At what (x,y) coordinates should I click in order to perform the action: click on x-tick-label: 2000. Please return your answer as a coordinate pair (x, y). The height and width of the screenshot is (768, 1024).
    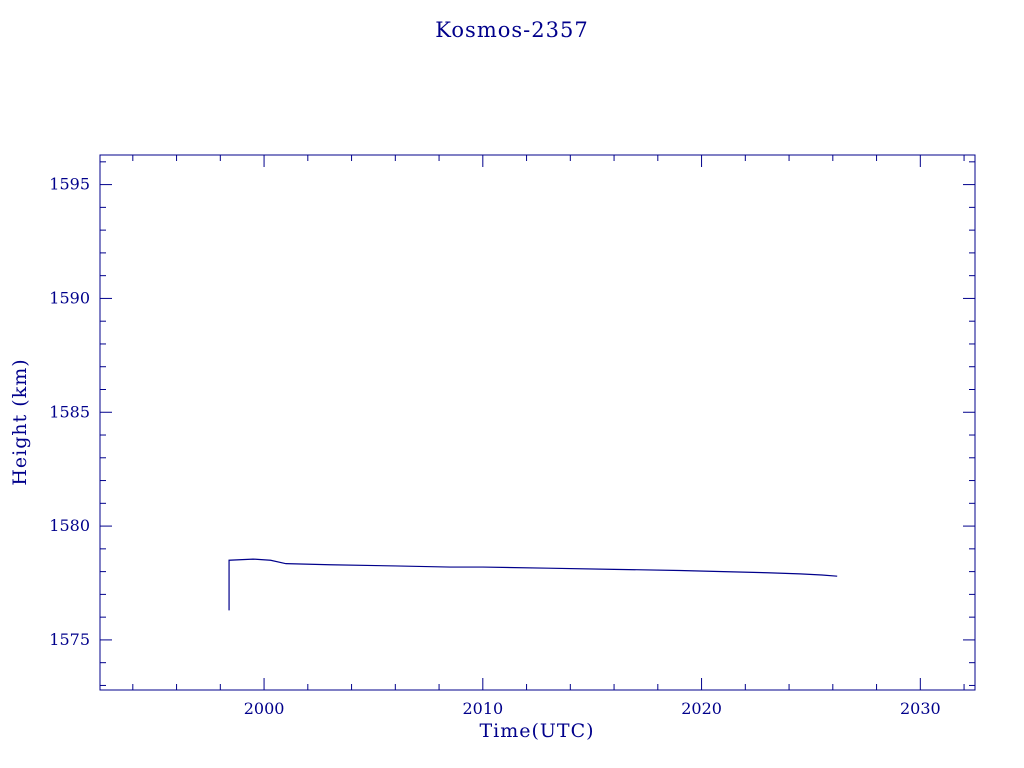
    Looking at the image, I should click on (264, 708).